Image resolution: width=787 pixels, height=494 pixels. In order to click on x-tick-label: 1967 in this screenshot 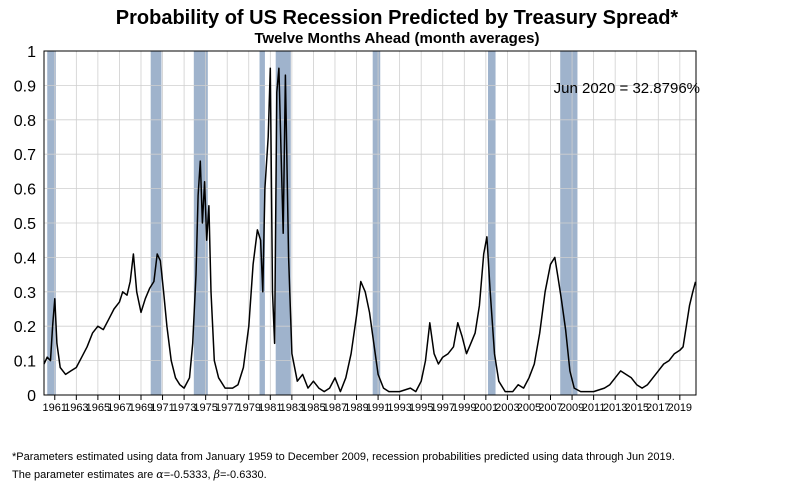, I will do `click(119, 408)`.